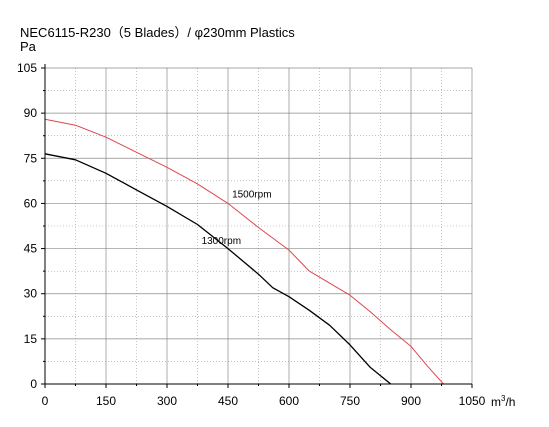 This screenshot has height=427, width=549. Describe the element at coordinates (237, 218) in the screenshot. I see `labels: 1500rpm 1300rpm` at that location.